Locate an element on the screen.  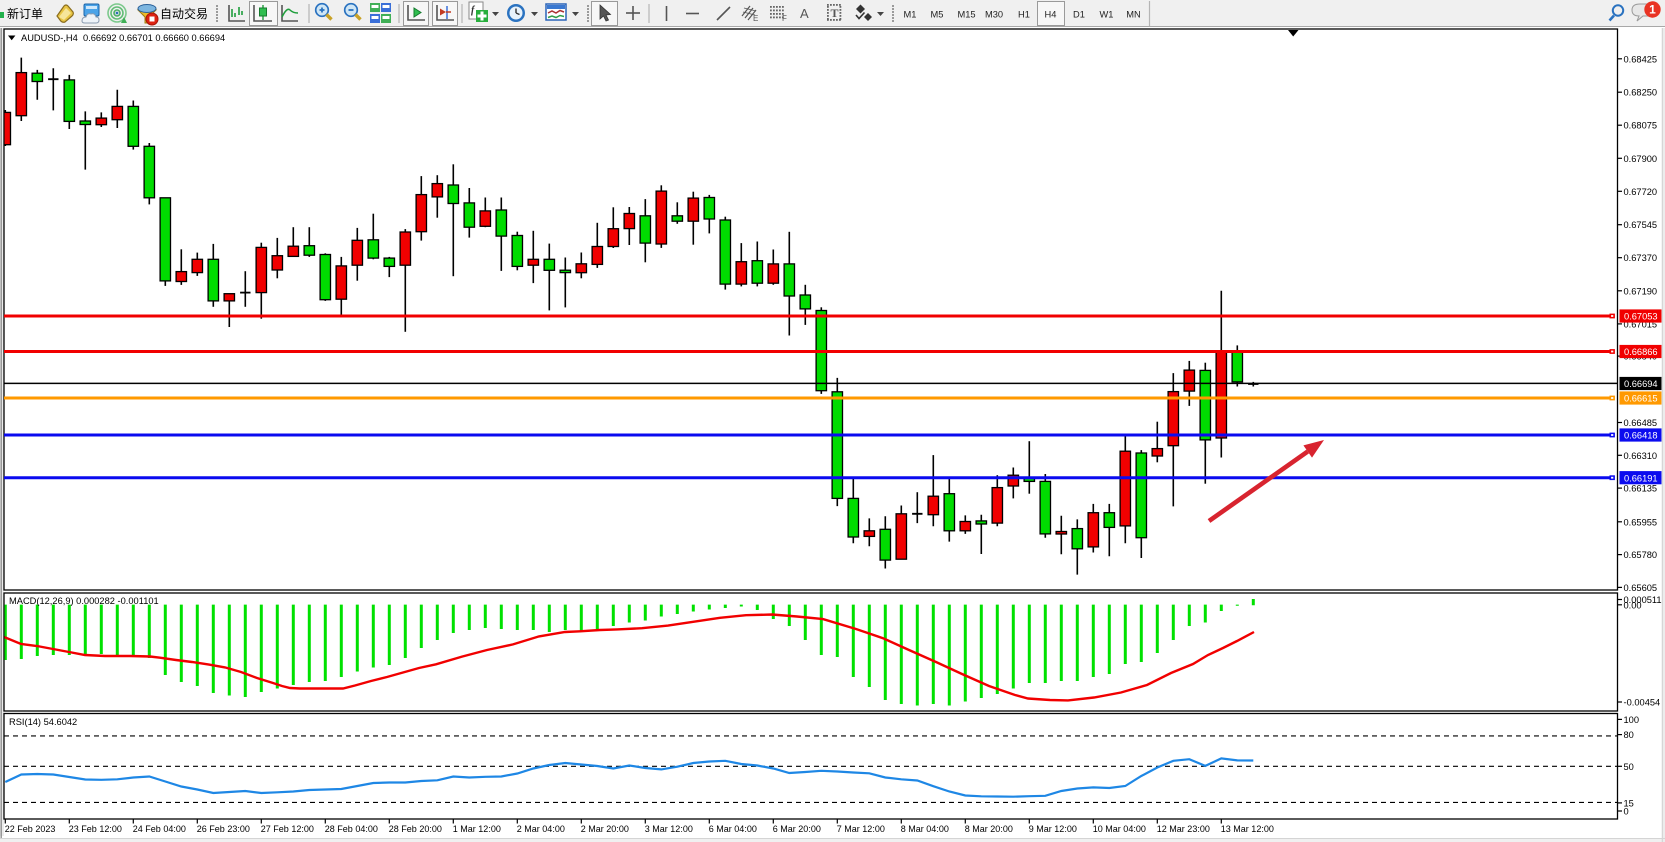
svg-text: 0.65955 is located at coordinates (1641, 522).